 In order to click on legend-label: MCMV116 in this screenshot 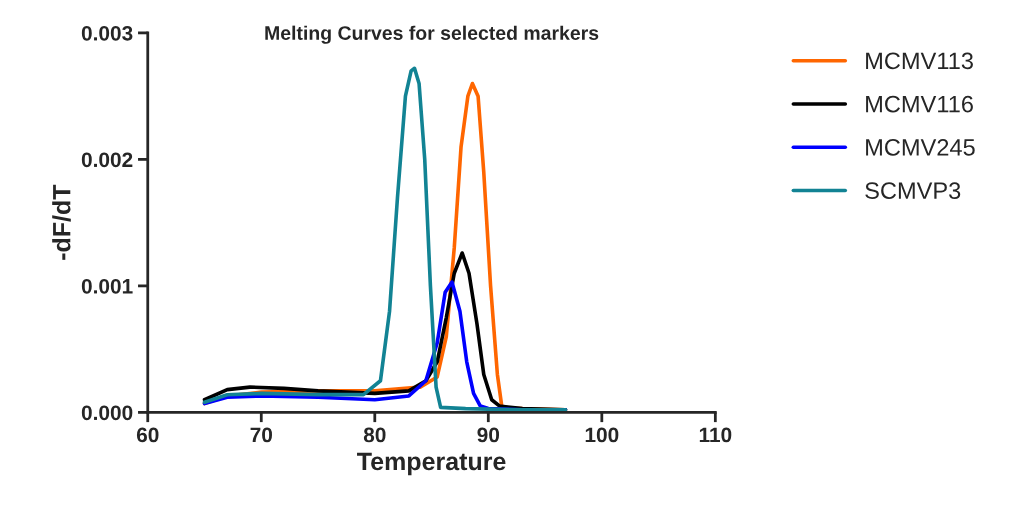, I will do `click(919, 104)`.